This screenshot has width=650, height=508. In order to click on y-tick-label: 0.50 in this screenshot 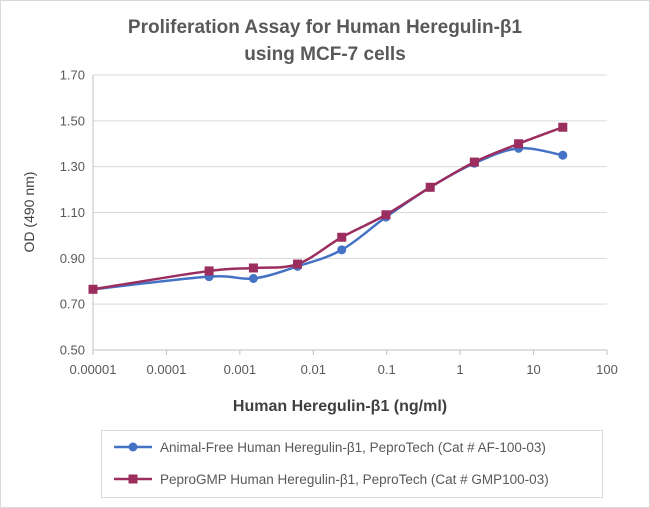, I will do `click(72, 350)`.